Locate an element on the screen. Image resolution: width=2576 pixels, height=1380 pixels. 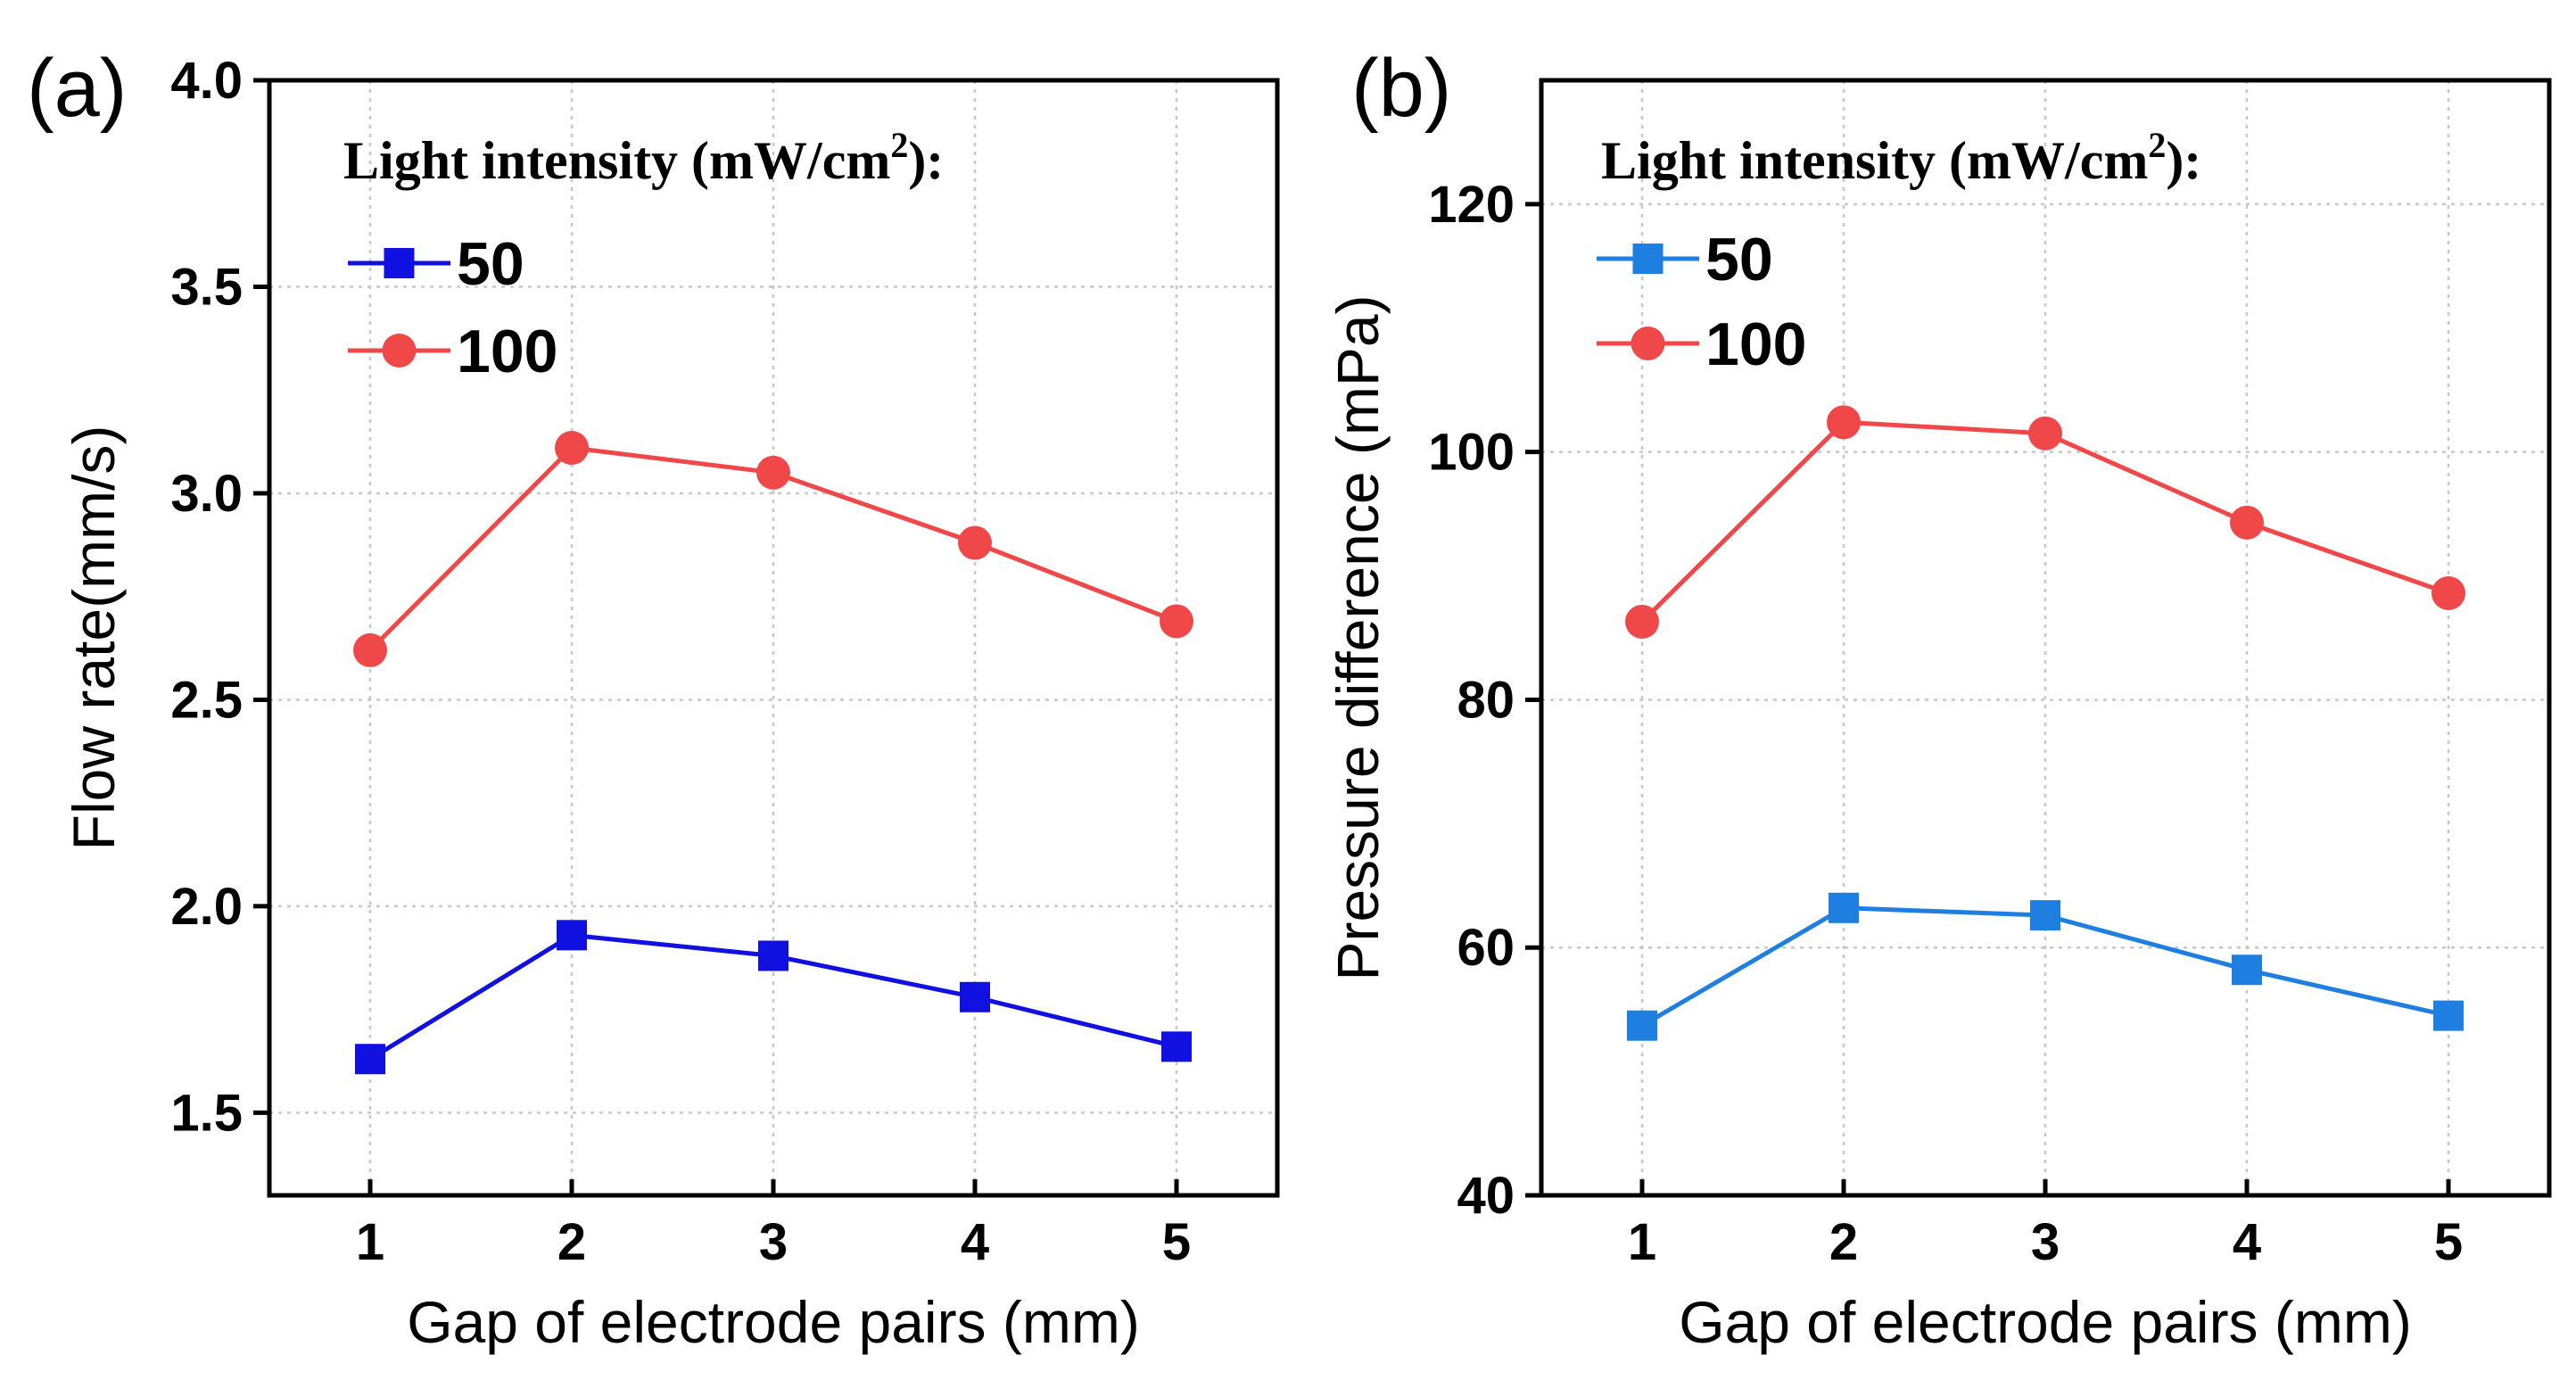
y-tick-label: 1.5 is located at coordinates (207, 1113).